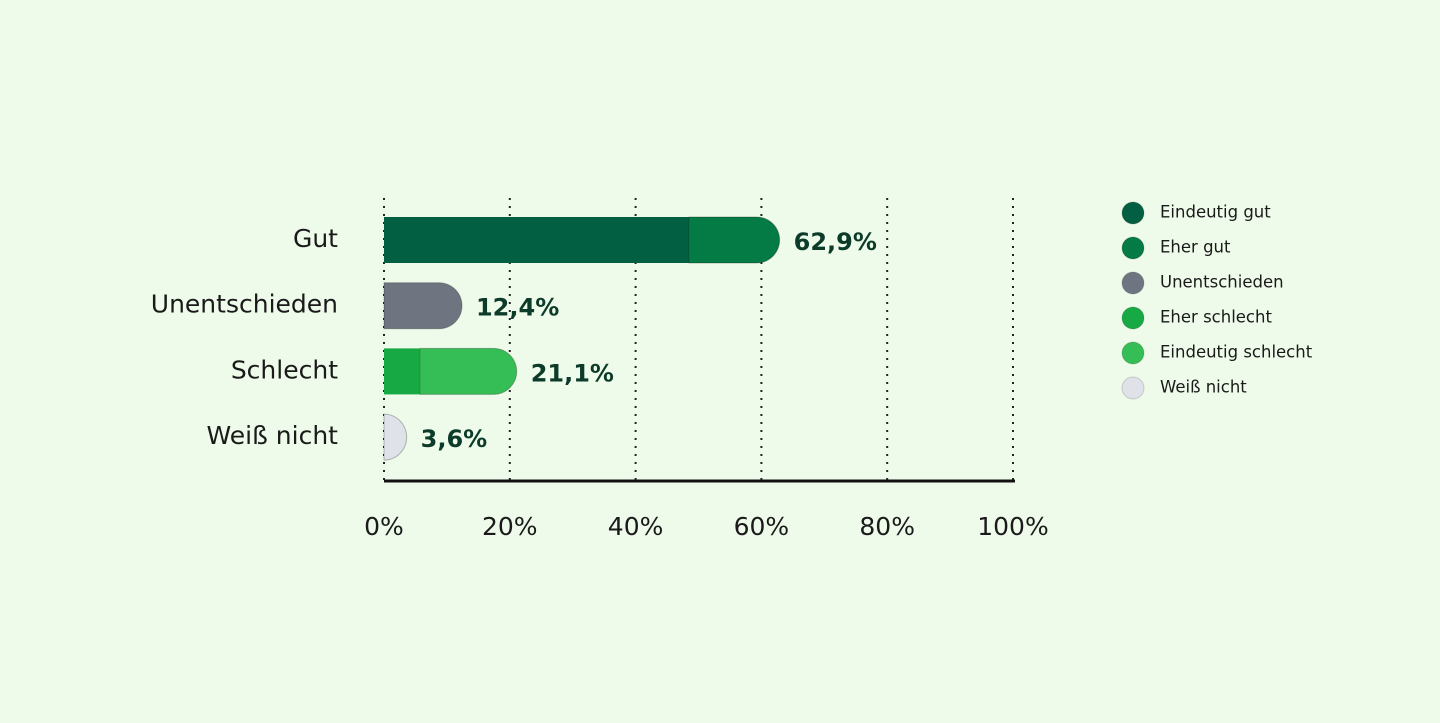  What do you see at coordinates (636, 526) in the screenshot?
I see `x-tick-label: 40%` at bounding box center [636, 526].